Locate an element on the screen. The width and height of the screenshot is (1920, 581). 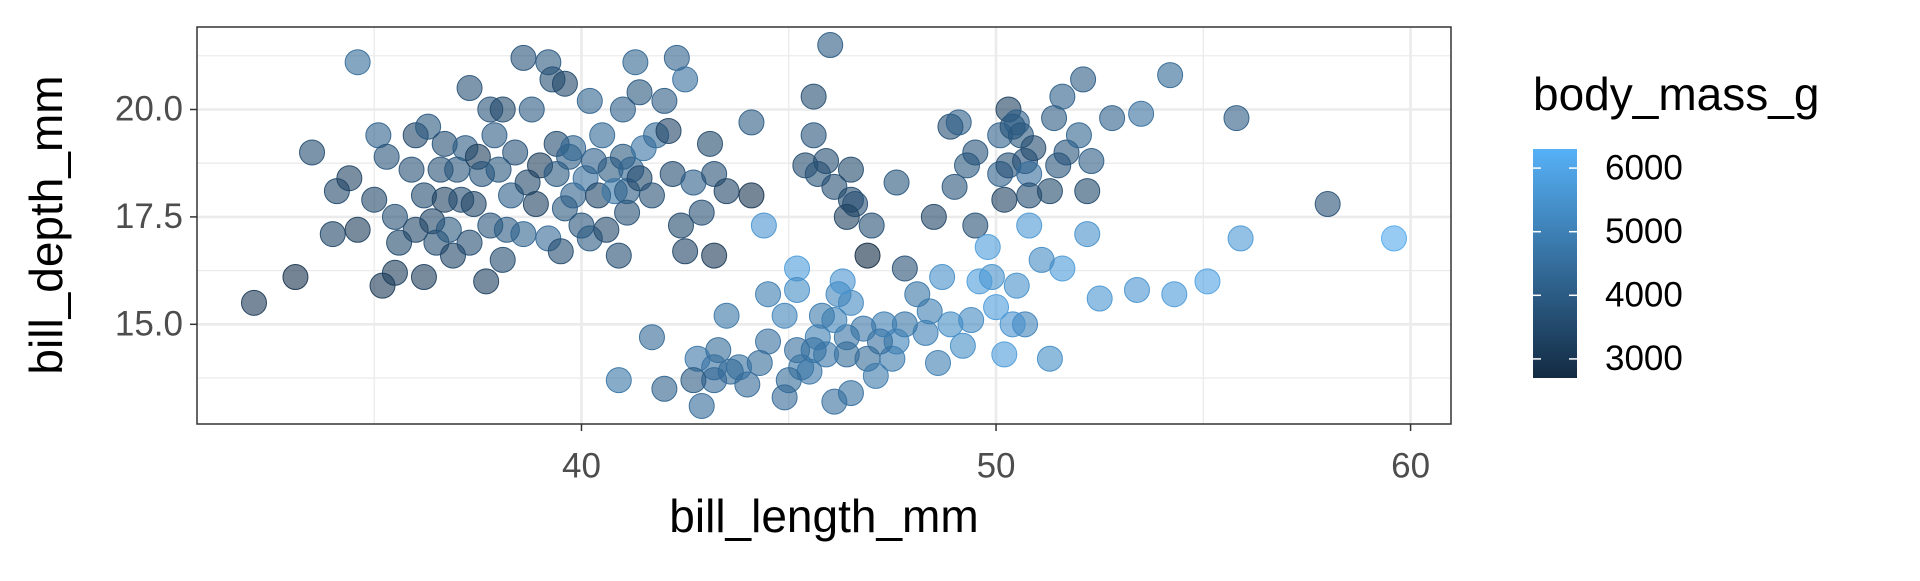
y-tick-label: 15.0 is located at coordinates (149, 324).